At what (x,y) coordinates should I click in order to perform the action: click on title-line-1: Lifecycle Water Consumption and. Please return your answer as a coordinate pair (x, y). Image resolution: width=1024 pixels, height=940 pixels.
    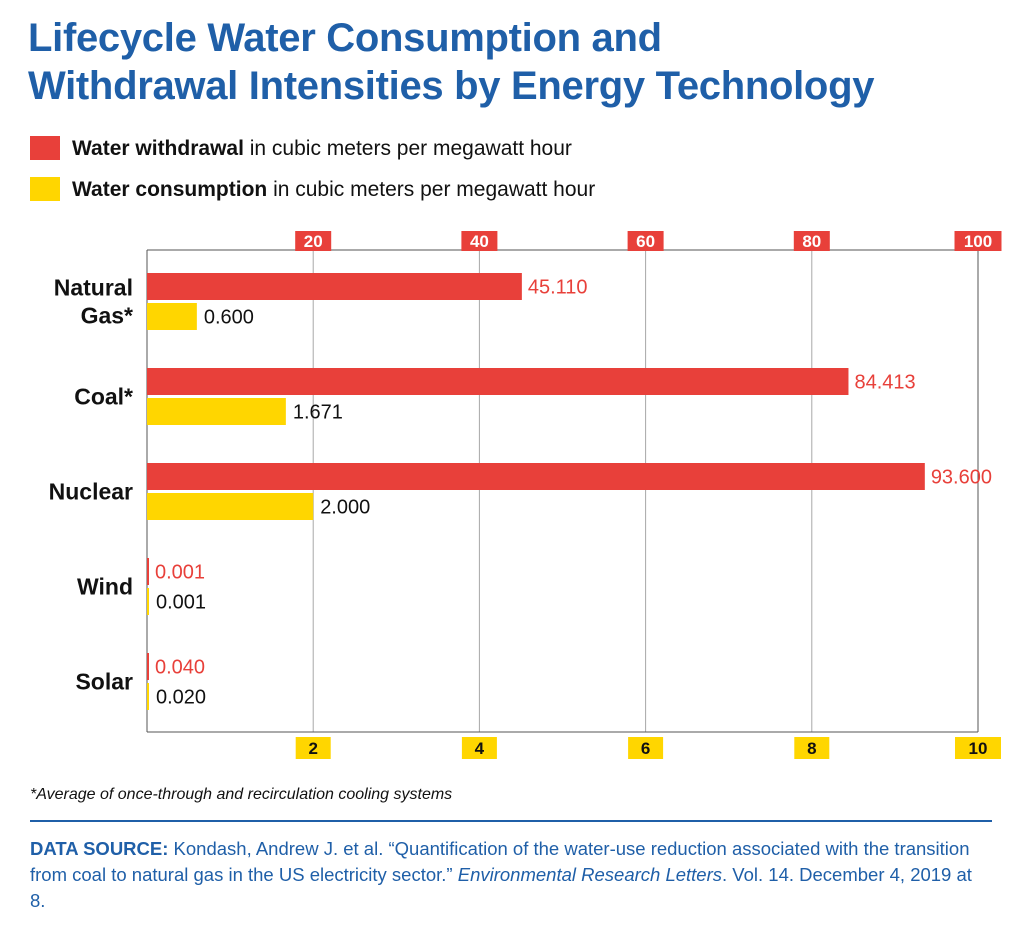
    Looking at the image, I should click on (345, 38).